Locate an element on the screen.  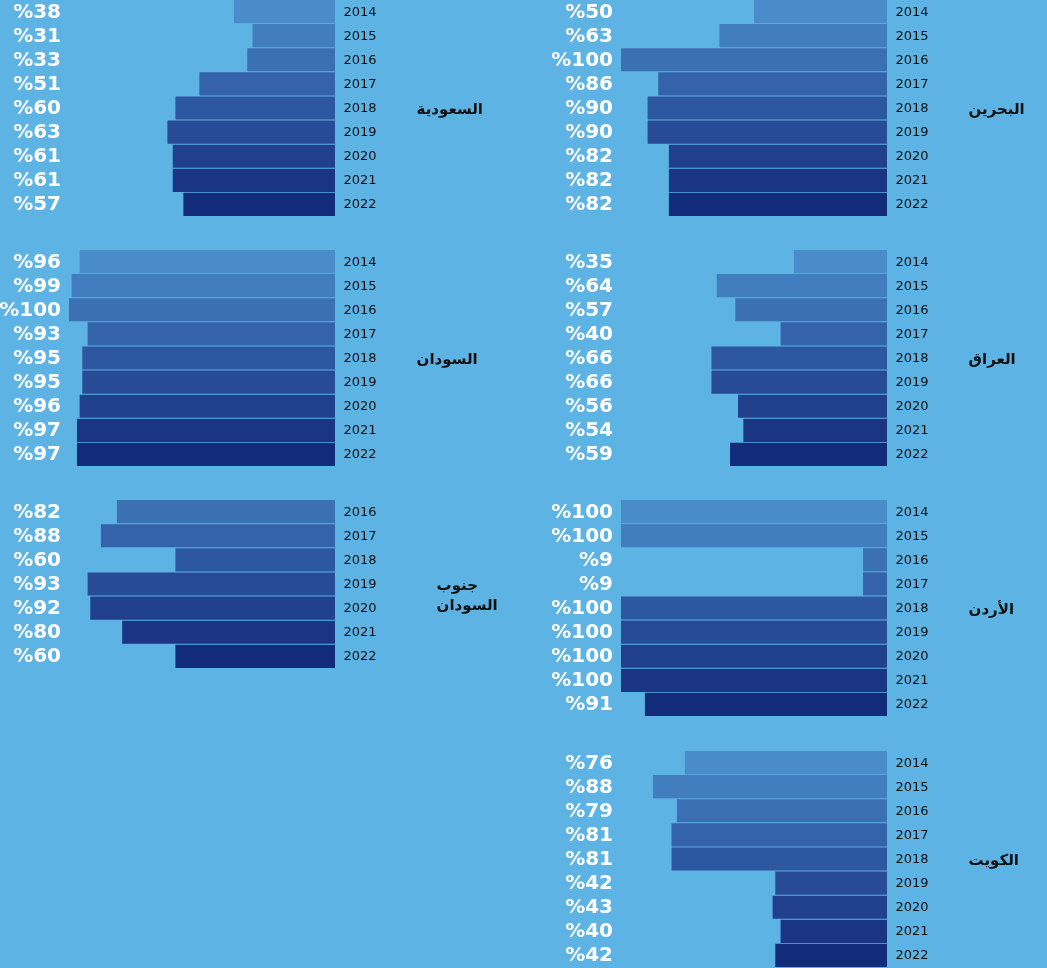
data-label: %56 is located at coordinates (589, 405).